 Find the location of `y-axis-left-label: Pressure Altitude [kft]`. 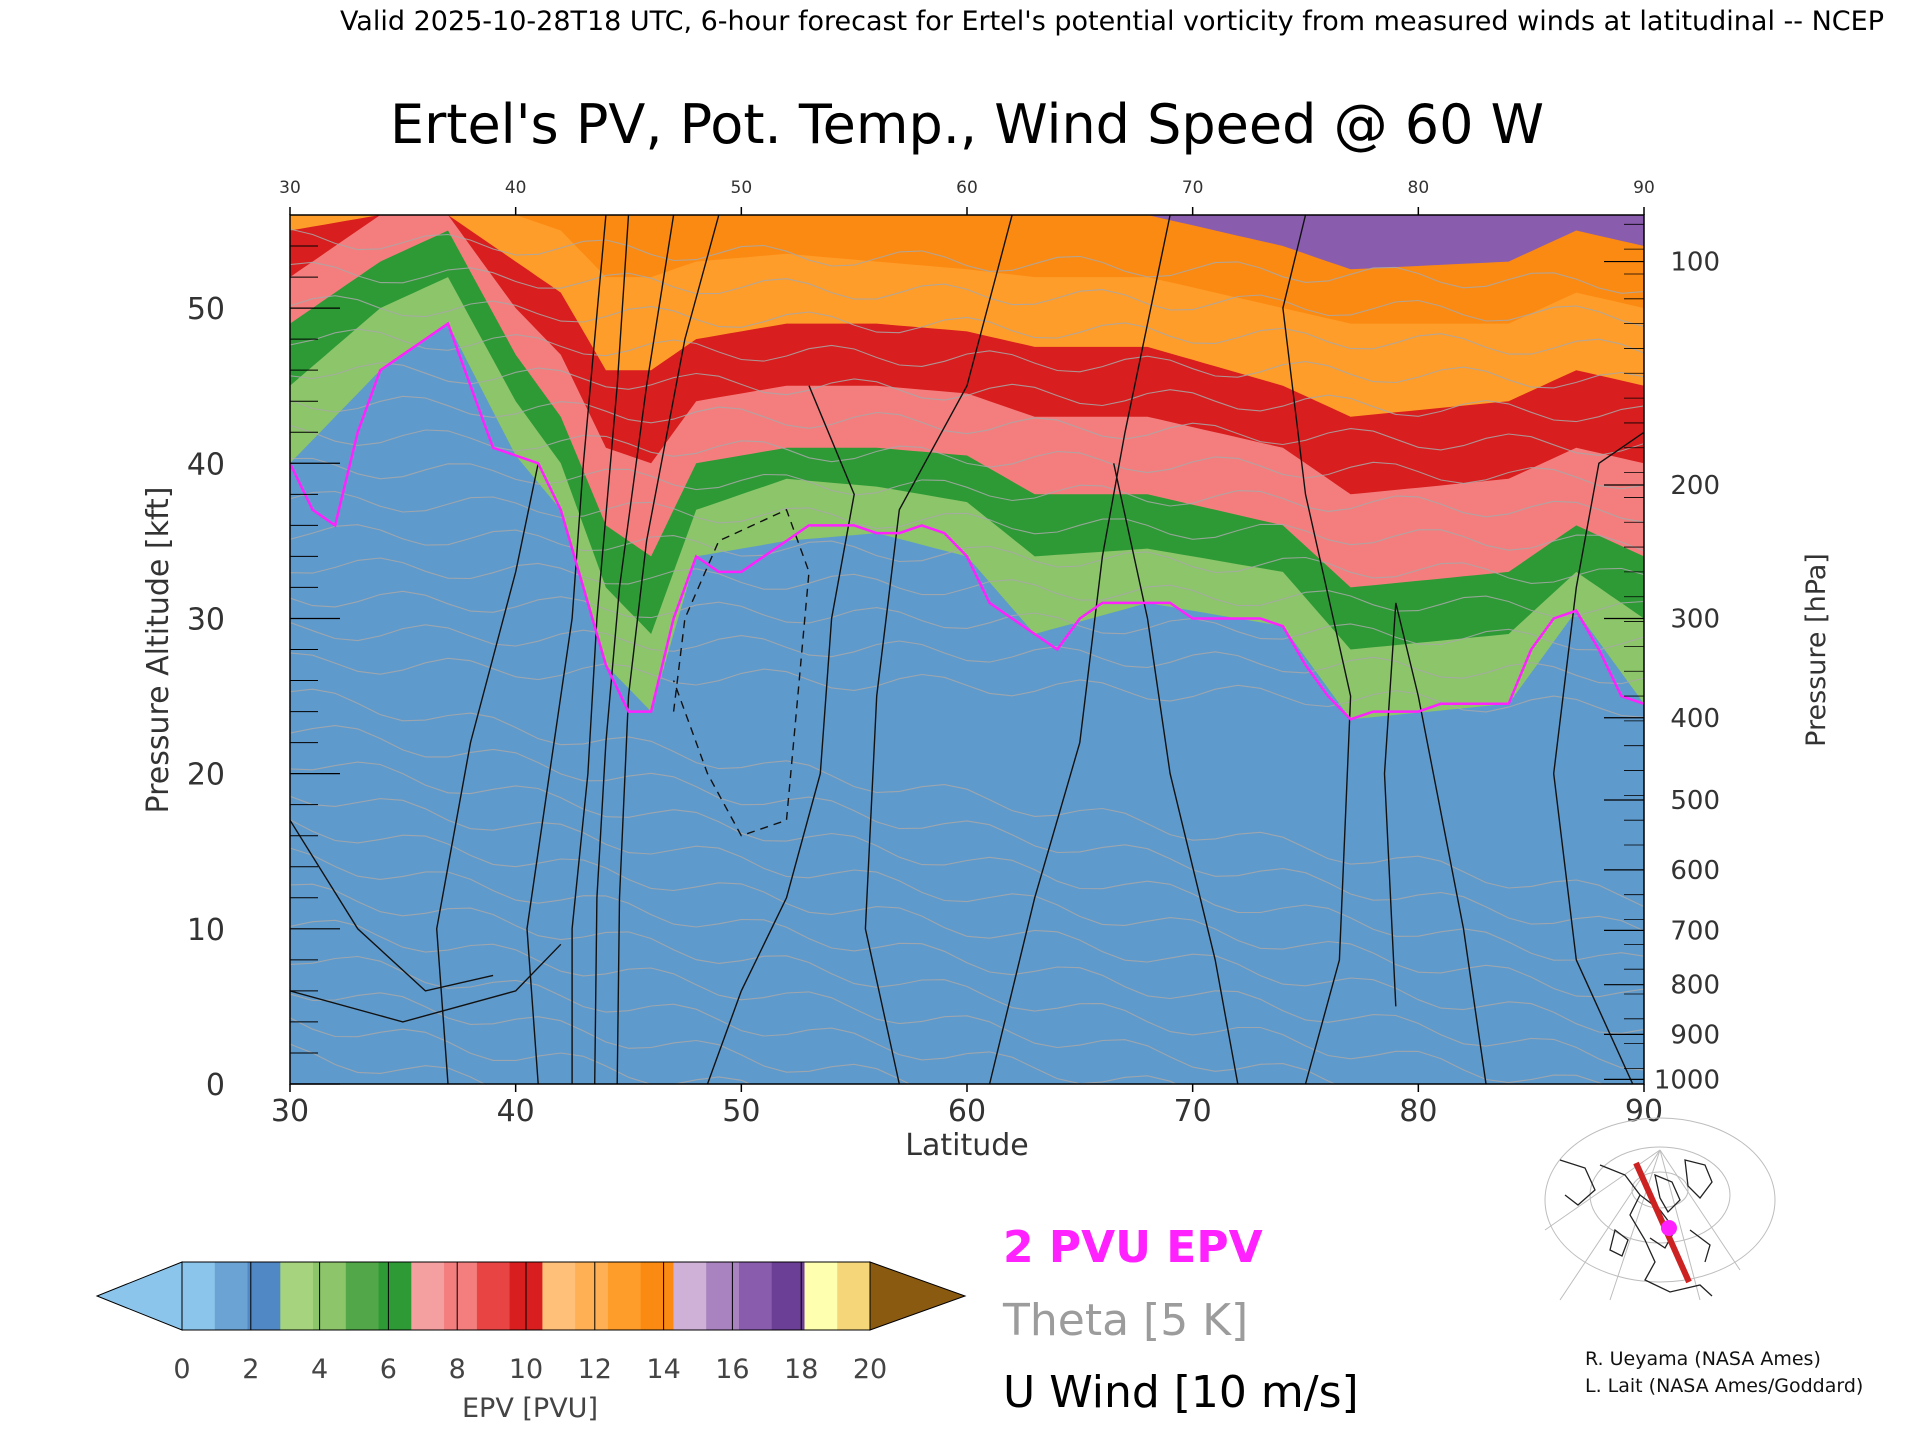

y-axis-left-label: Pressure Altitude [kft] is located at coordinates (158, 650).